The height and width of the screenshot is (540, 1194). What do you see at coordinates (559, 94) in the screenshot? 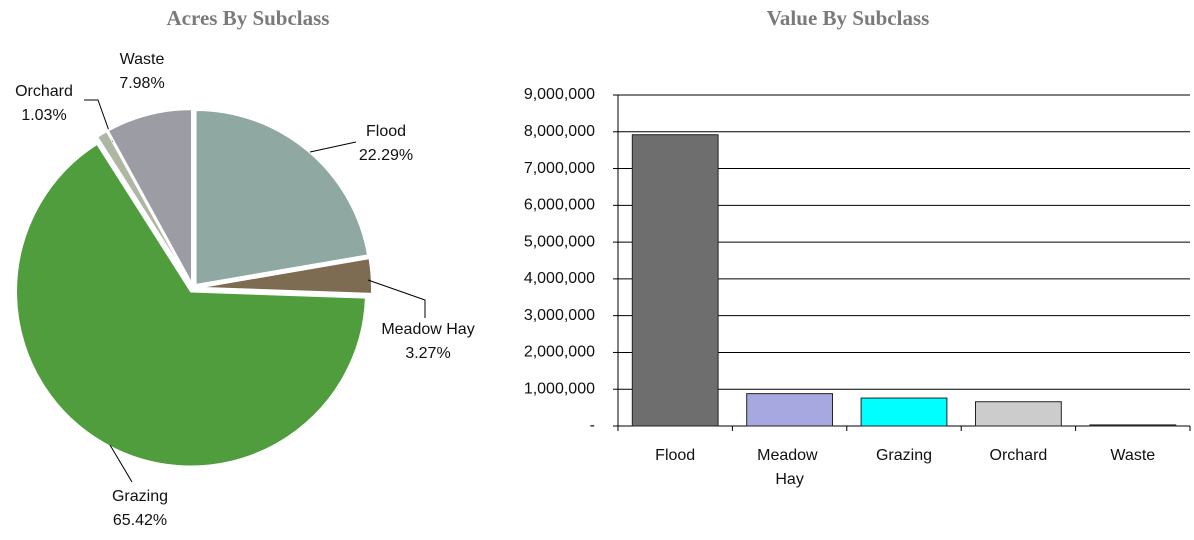
I see `y-tick-label: 9,000,000` at bounding box center [559, 94].